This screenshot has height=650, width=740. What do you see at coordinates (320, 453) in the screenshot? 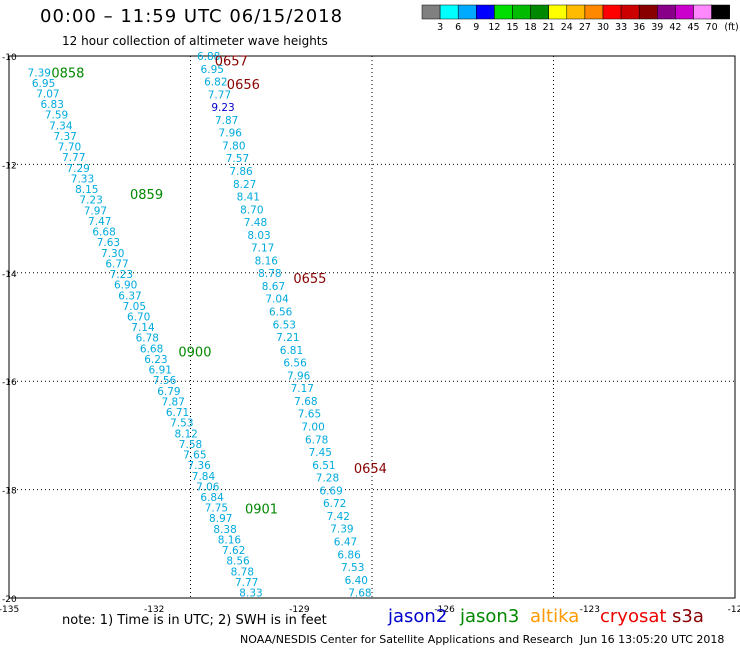
I see `wave-height-value: 7.45` at bounding box center [320, 453].